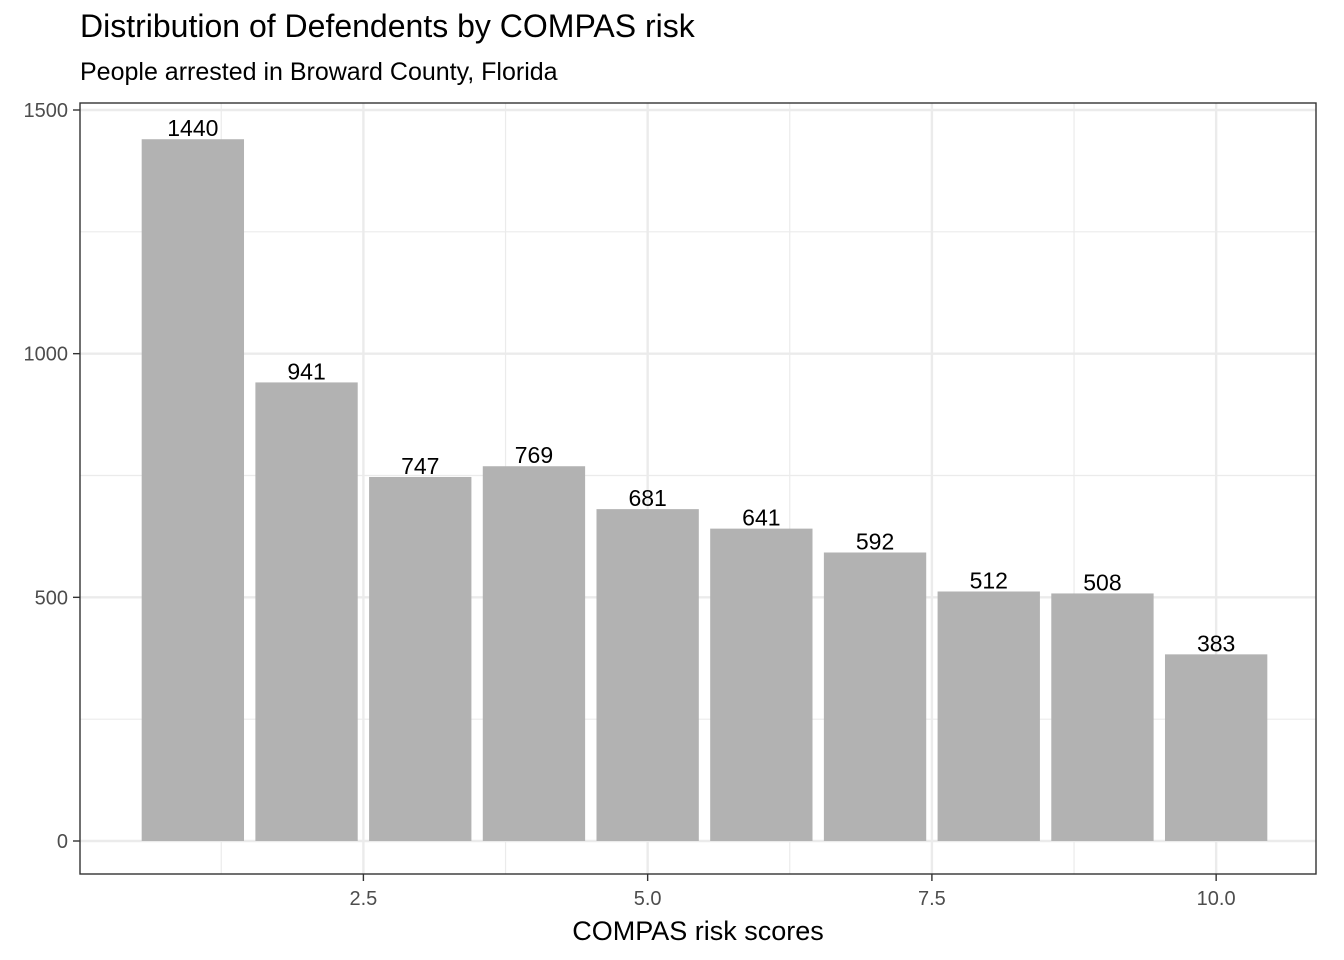 The height and width of the screenshot is (960, 1344). I want to click on y-tick-label: 1500, so click(46, 111).